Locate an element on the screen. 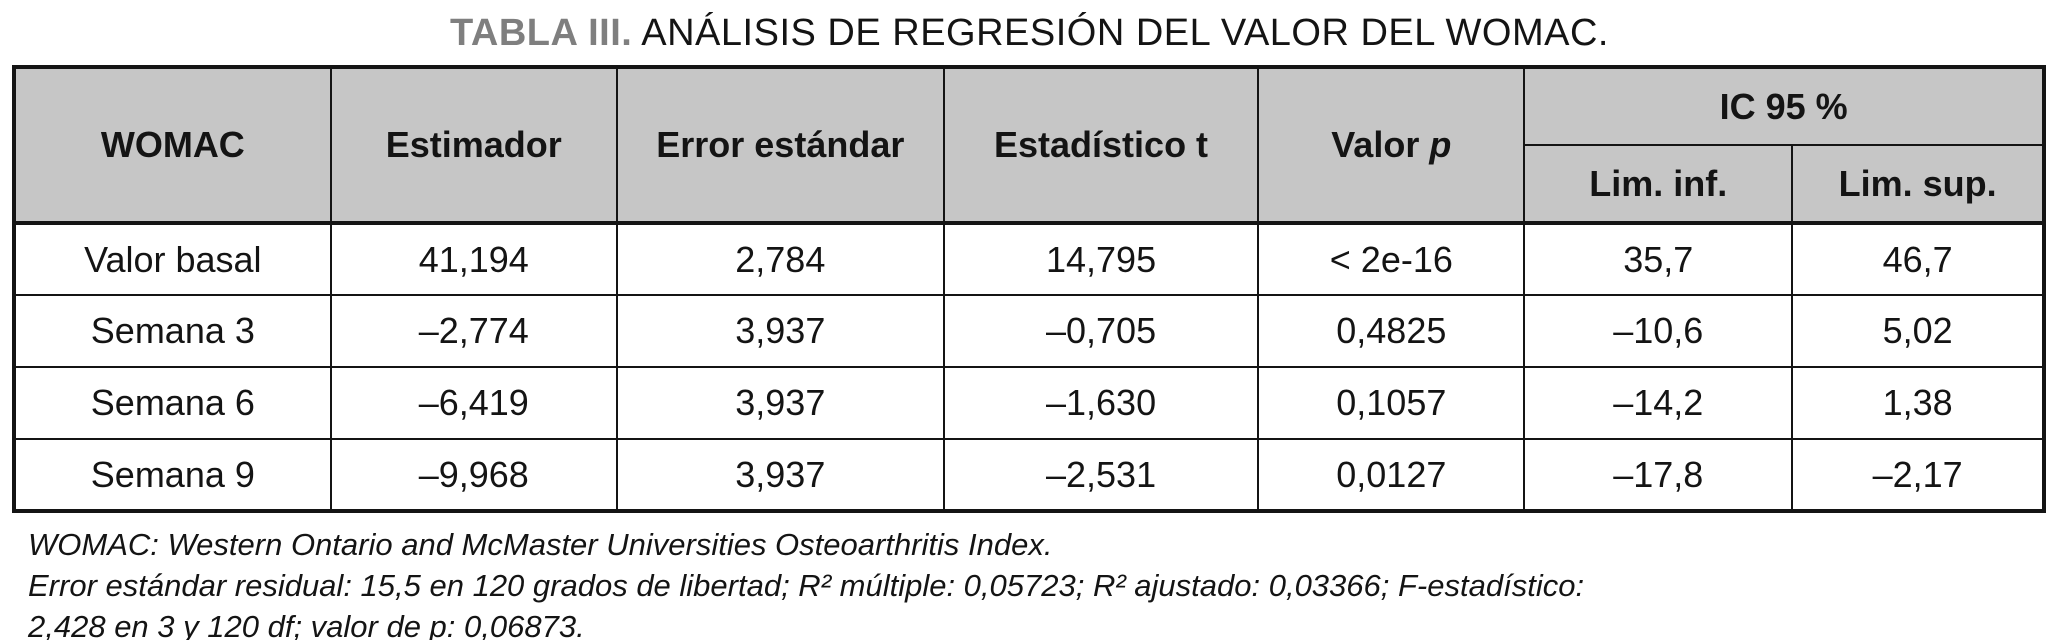 The image size is (2059, 640). cell-estimador: 41,194 is located at coordinates (473, 258).